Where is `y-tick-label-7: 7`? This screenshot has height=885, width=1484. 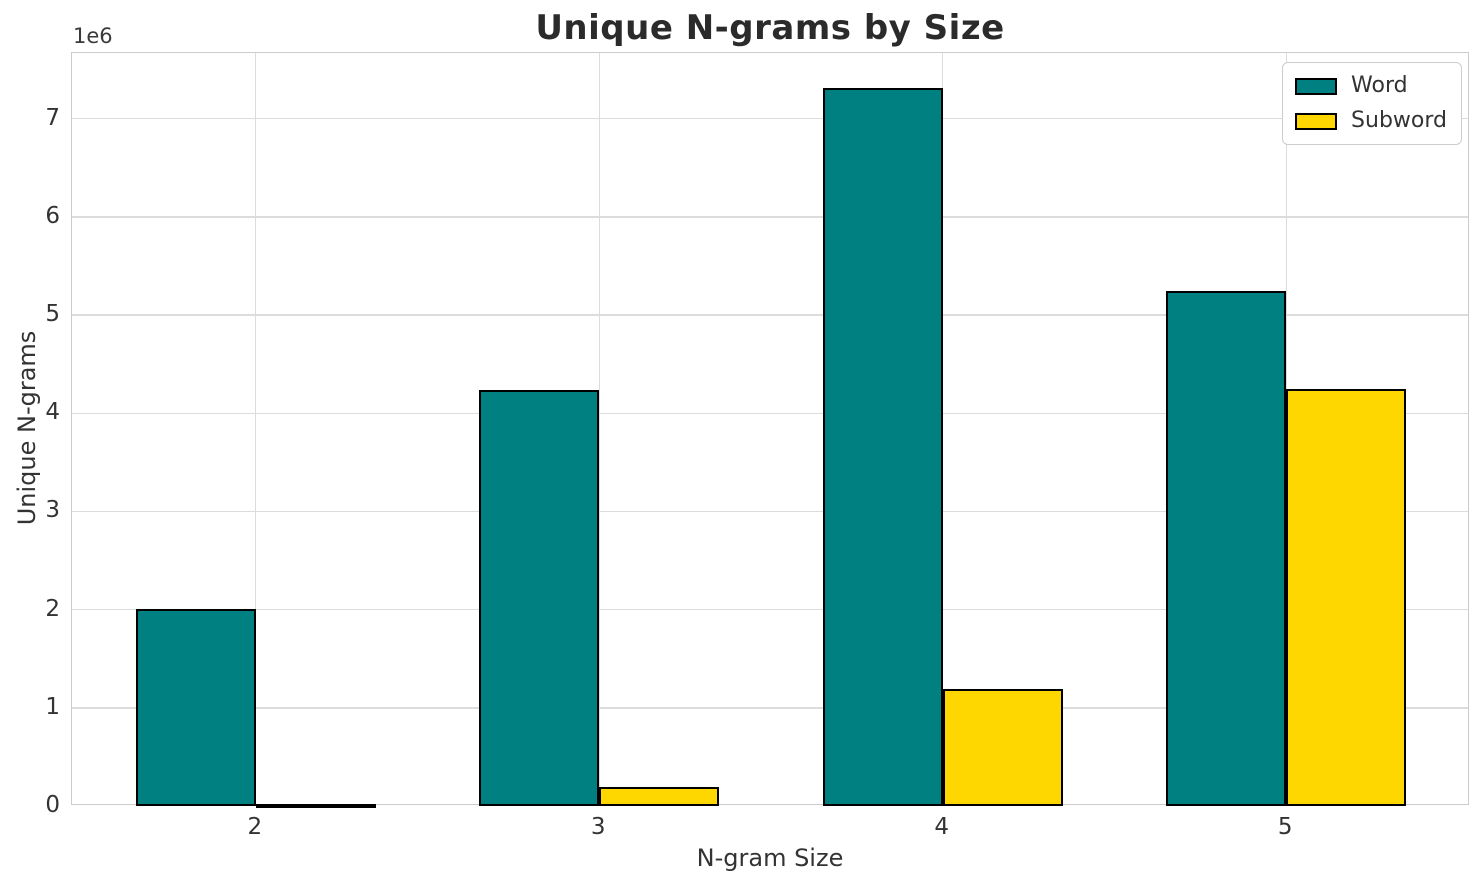
y-tick-label-7: 7 is located at coordinates (52, 117).